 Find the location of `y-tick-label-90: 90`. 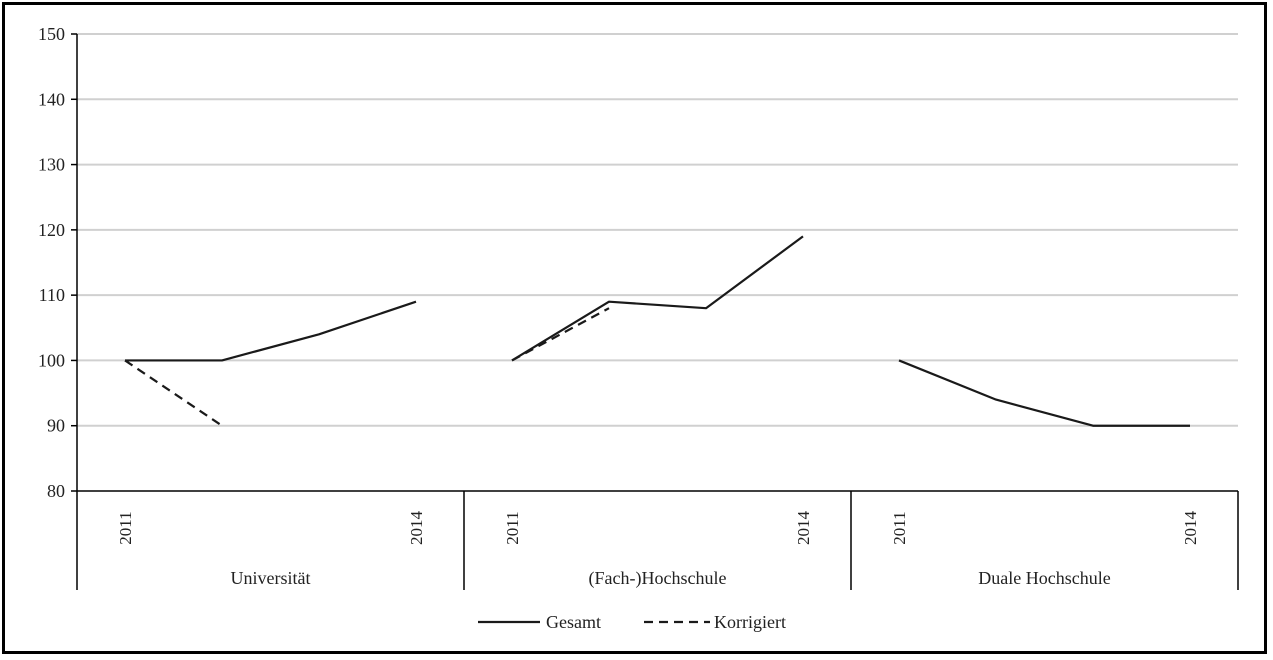

y-tick-label-90: 90 is located at coordinates (56, 426).